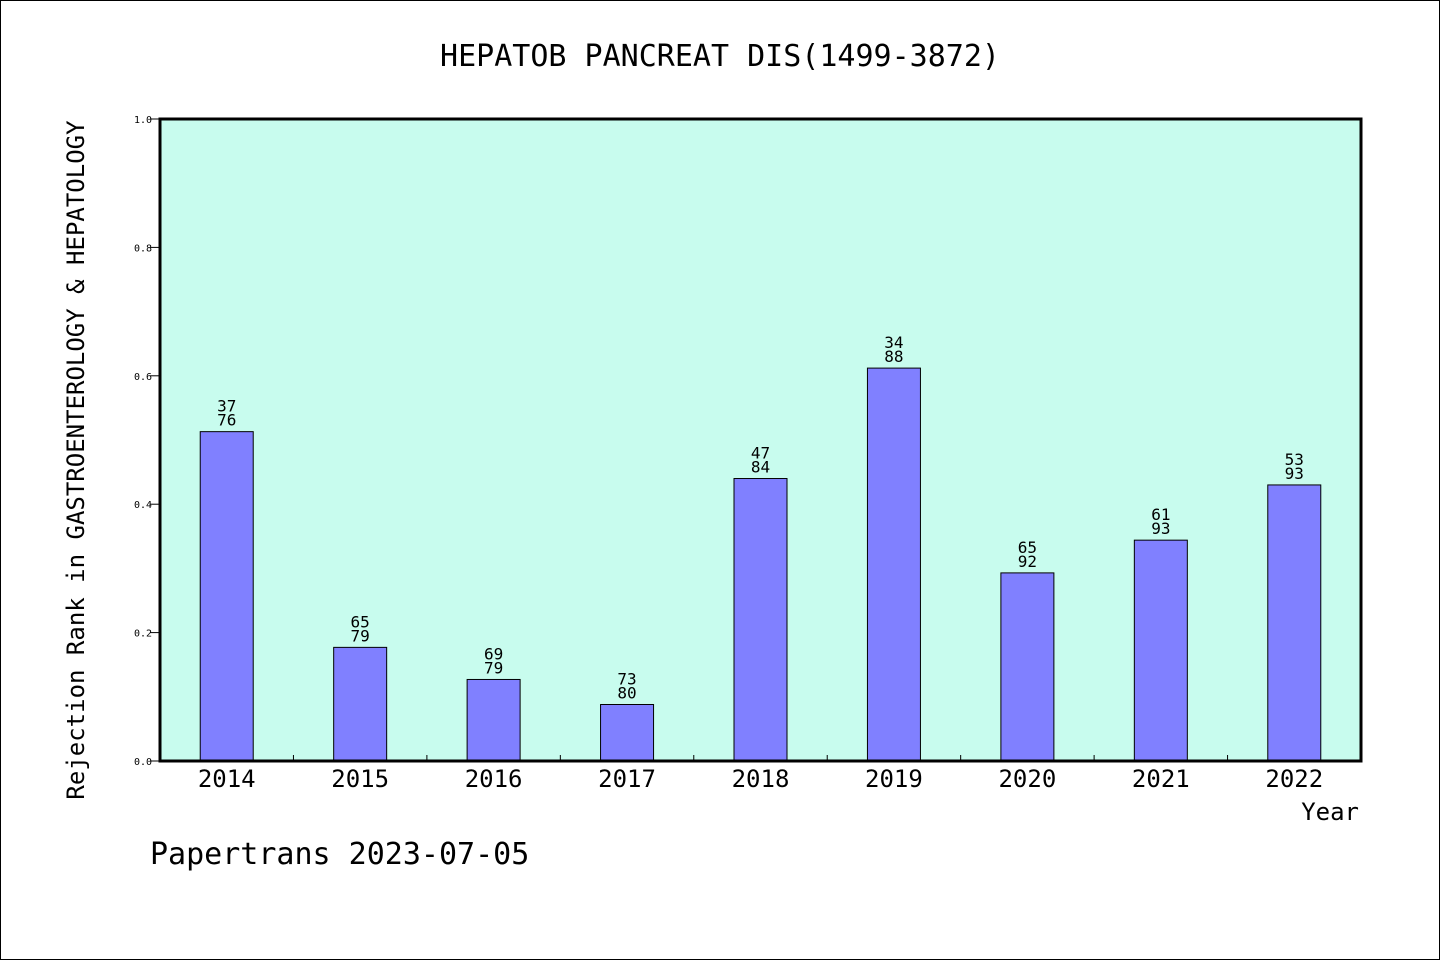 The image size is (1440, 960). Describe the element at coordinates (626, 693) in the screenshot. I see `bar-label-bottom: 80` at that location.